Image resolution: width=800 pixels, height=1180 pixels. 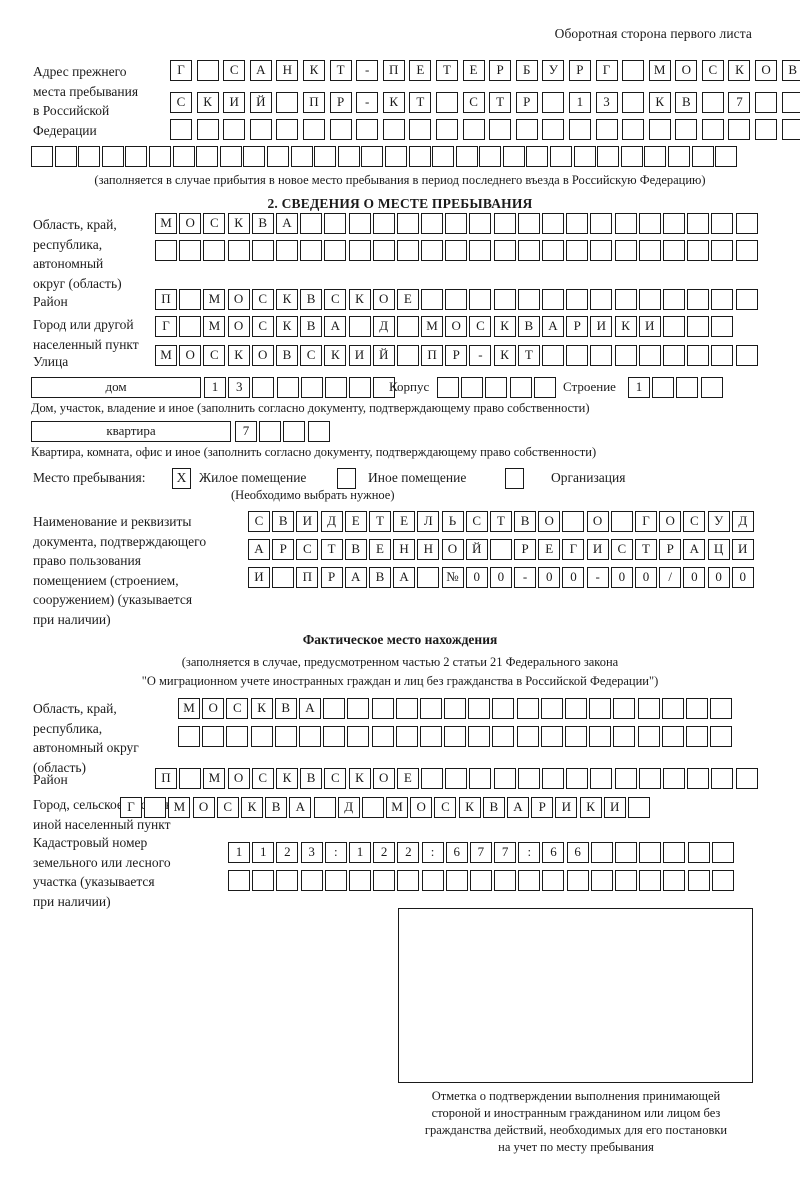 I want to click on char-cell: 2, so click(x=384, y=852).